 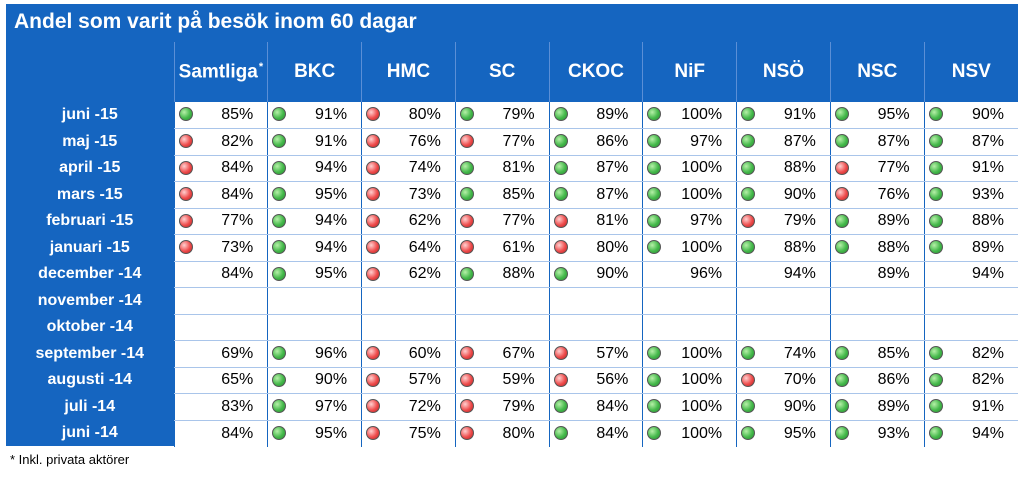 What do you see at coordinates (237, 353) in the screenshot?
I see `cell-value: 69%` at bounding box center [237, 353].